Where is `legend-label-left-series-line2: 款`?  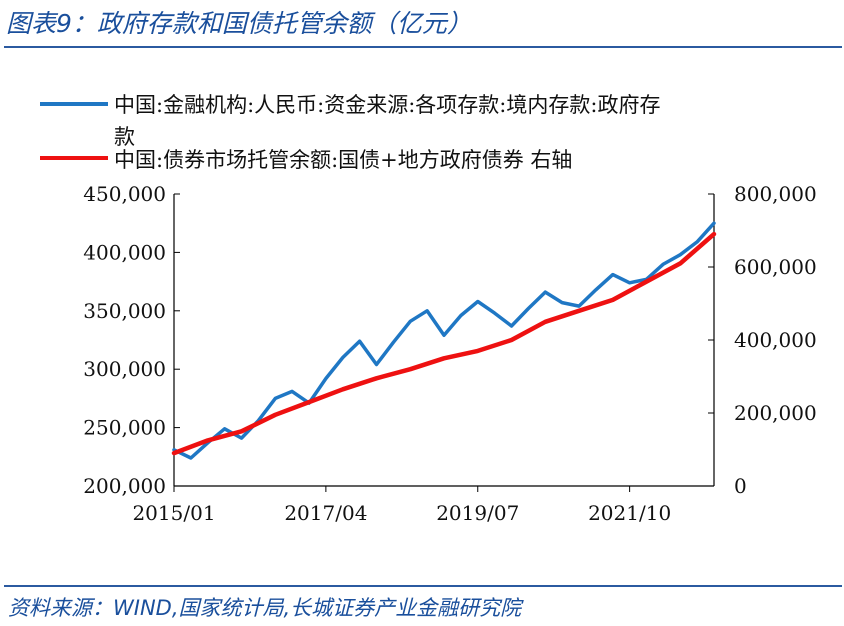
legend-label-left-series-line2: 款 is located at coordinates (124, 137).